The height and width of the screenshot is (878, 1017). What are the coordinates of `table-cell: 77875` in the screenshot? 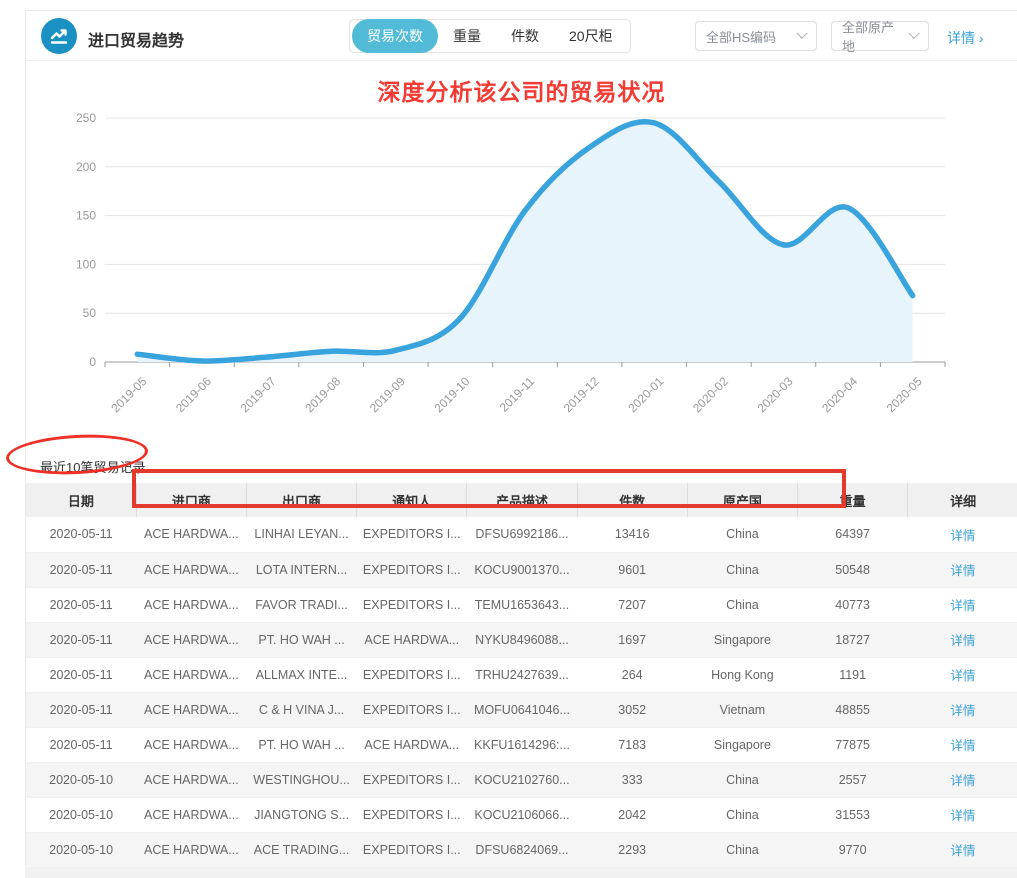 It's located at (852, 745).